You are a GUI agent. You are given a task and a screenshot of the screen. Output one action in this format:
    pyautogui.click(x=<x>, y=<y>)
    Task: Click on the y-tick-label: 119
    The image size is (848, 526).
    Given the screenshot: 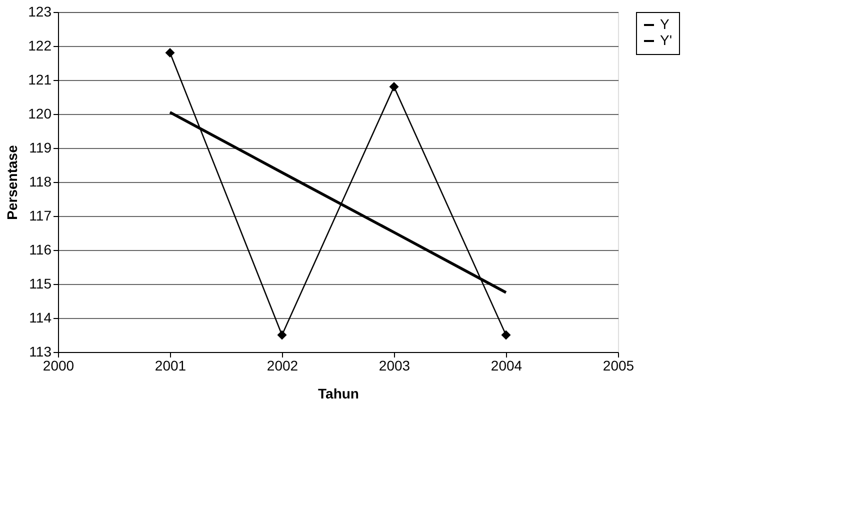 What is the action you would take?
    pyautogui.click(x=40, y=148)
    